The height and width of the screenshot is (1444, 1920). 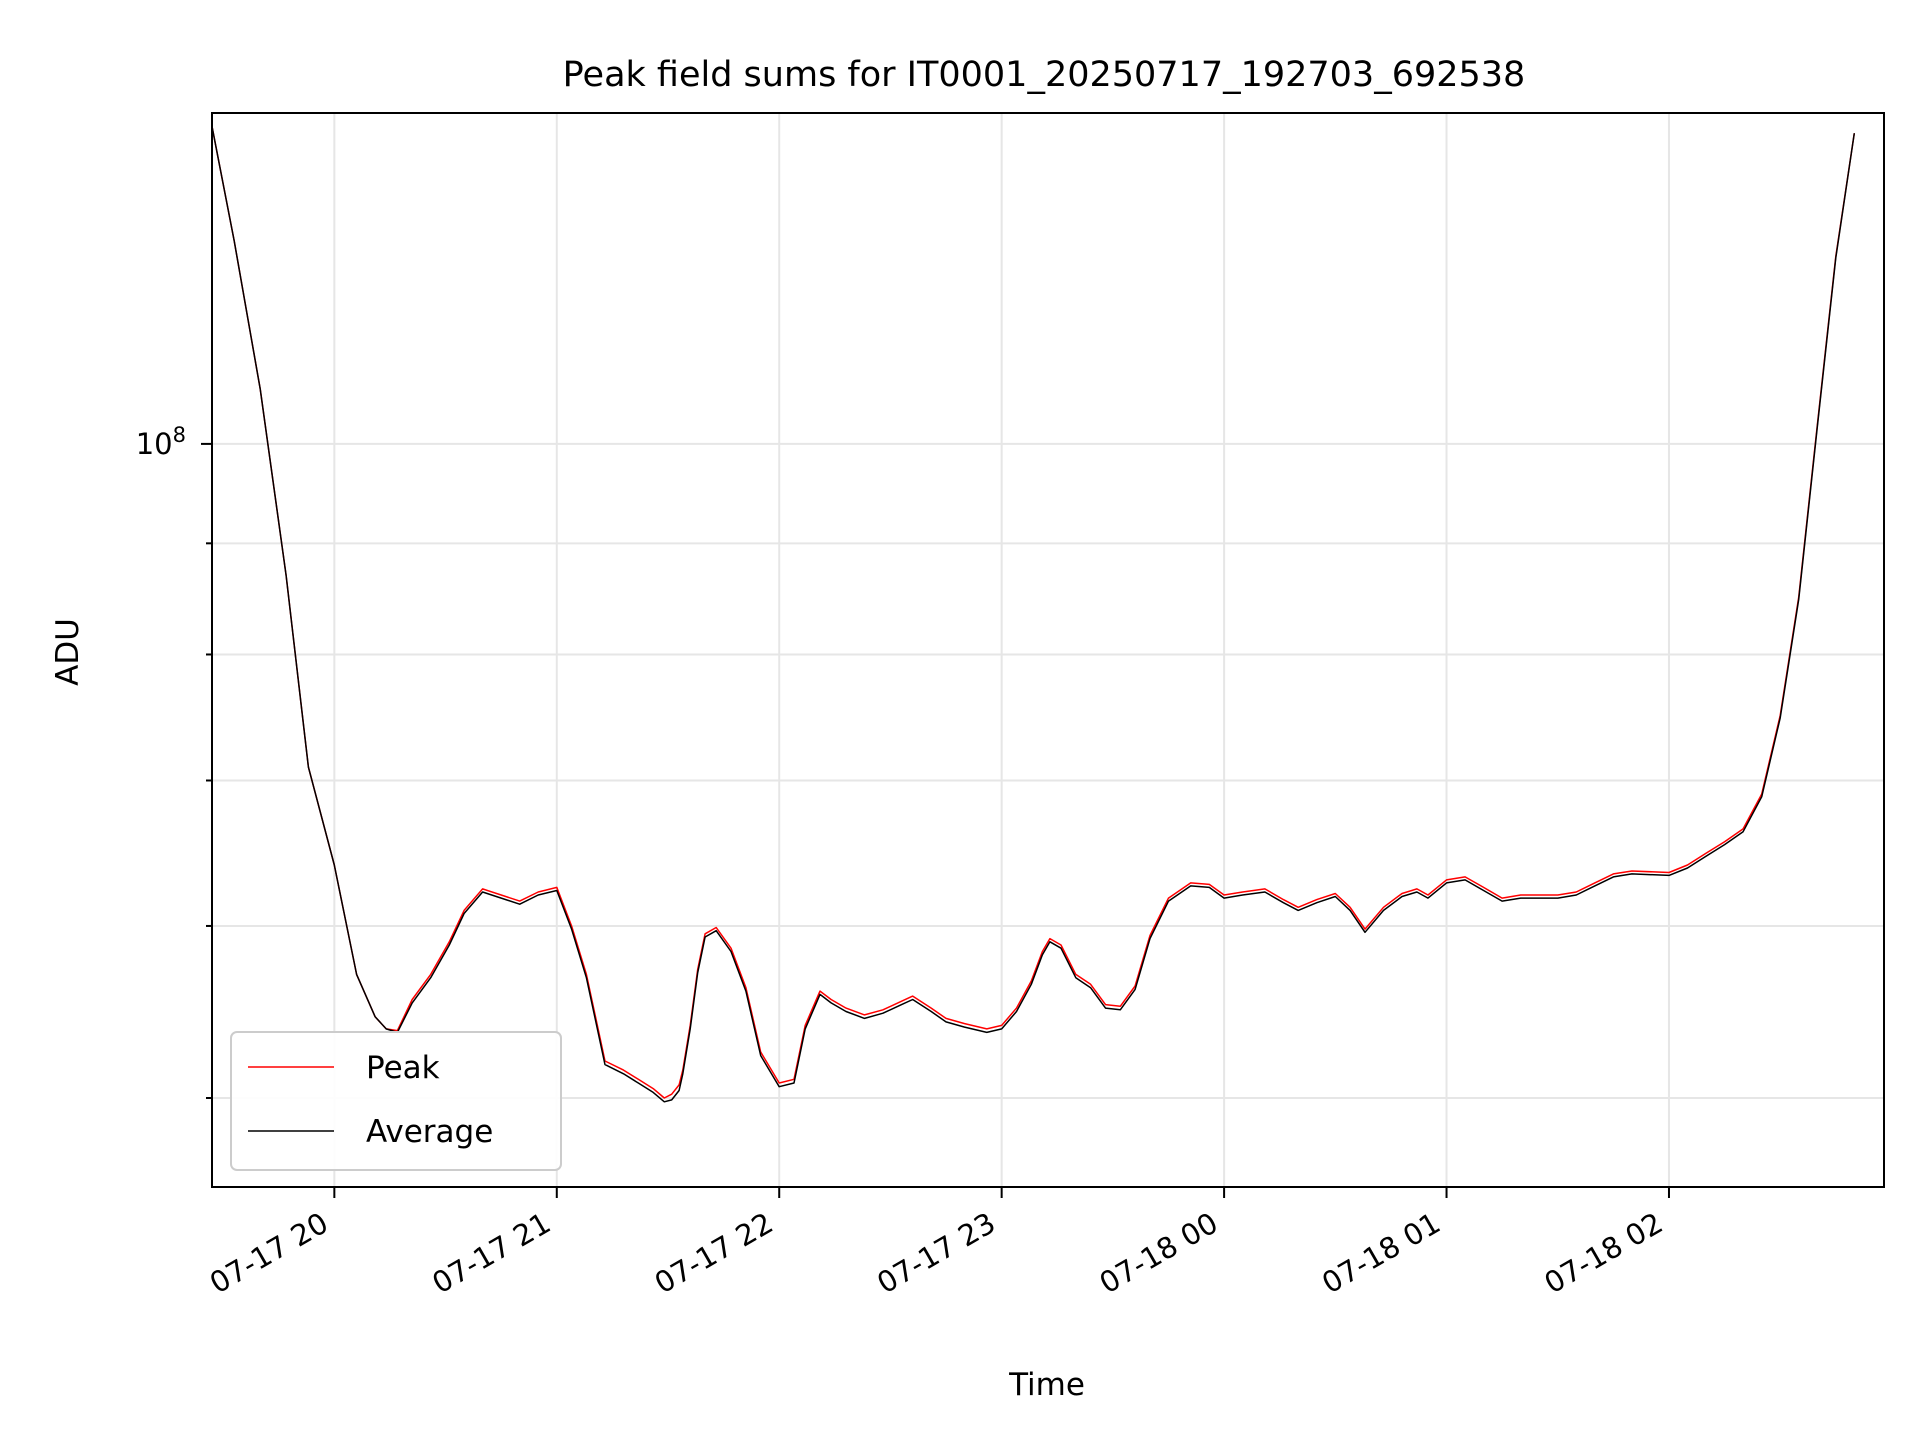 What do you see at coordinates (429, 1132) in the screenshot?
I see `legend-label: Average` at bounding box center [429, 1132].